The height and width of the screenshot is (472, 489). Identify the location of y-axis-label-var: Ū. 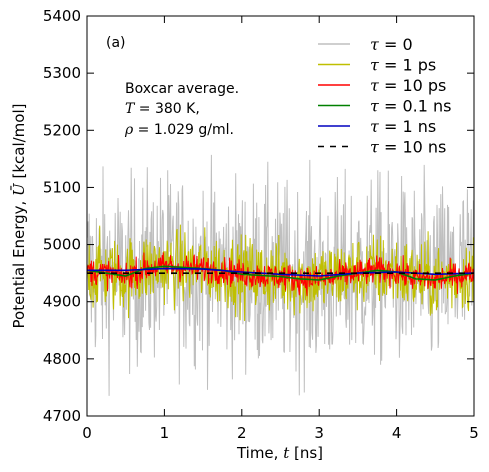
(19, 189).